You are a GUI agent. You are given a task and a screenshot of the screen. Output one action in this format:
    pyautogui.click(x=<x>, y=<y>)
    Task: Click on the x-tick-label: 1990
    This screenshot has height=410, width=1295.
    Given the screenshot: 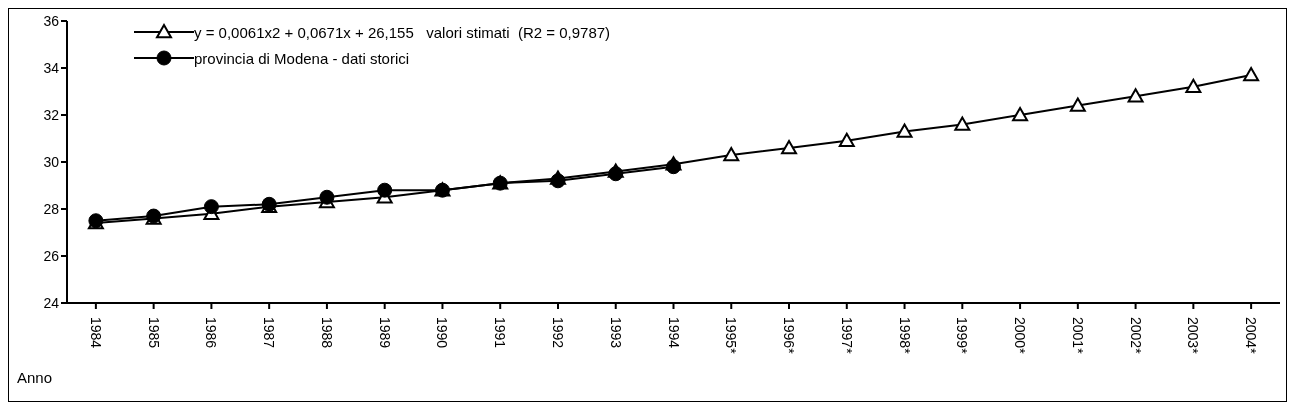 What is the action you would take?
    pyautogui.click(x=442, y=333)
    